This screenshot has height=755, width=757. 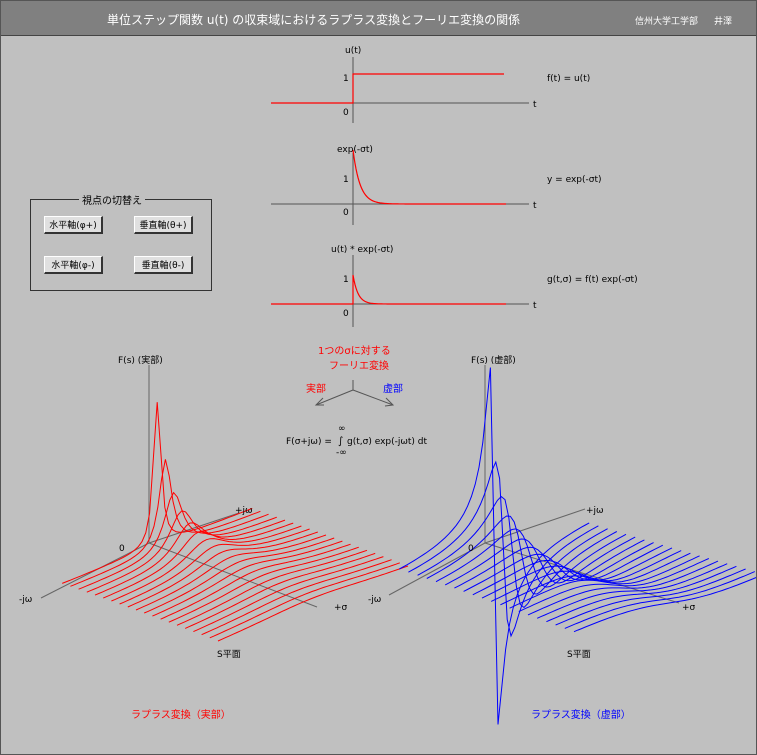 I want to click on page-title: 単位ステップ関数 u(t) の収束域におけるラプラス変換とフーリエ変換の関係, so click(x=314, y=20).